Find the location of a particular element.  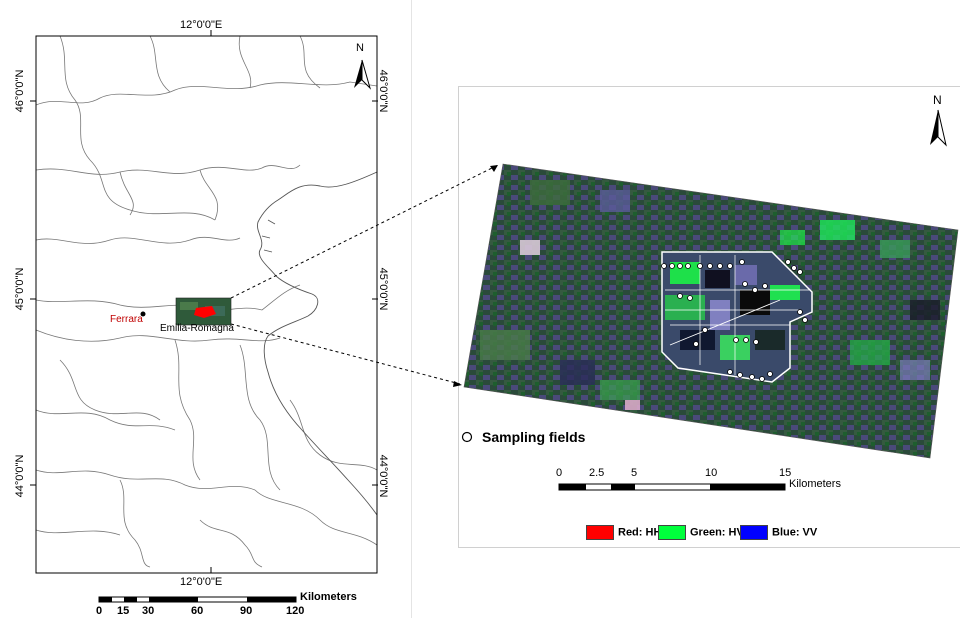

legend-red-label: Red: HH is located at coordinates (640, 532).